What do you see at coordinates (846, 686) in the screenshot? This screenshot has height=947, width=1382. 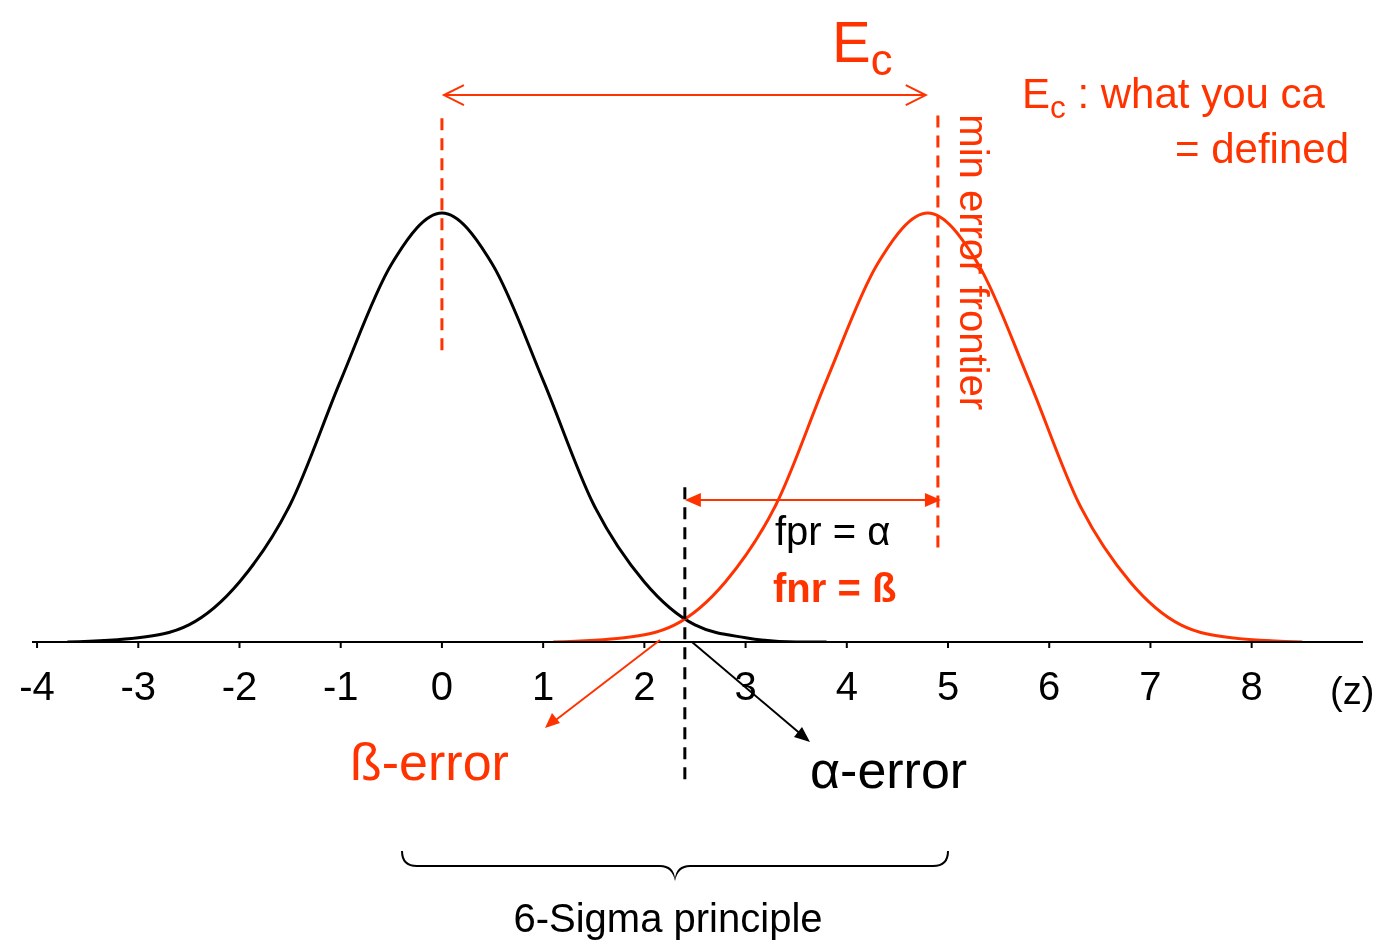 I see `x-tick-label: 4` at bounding box center [846, 686].